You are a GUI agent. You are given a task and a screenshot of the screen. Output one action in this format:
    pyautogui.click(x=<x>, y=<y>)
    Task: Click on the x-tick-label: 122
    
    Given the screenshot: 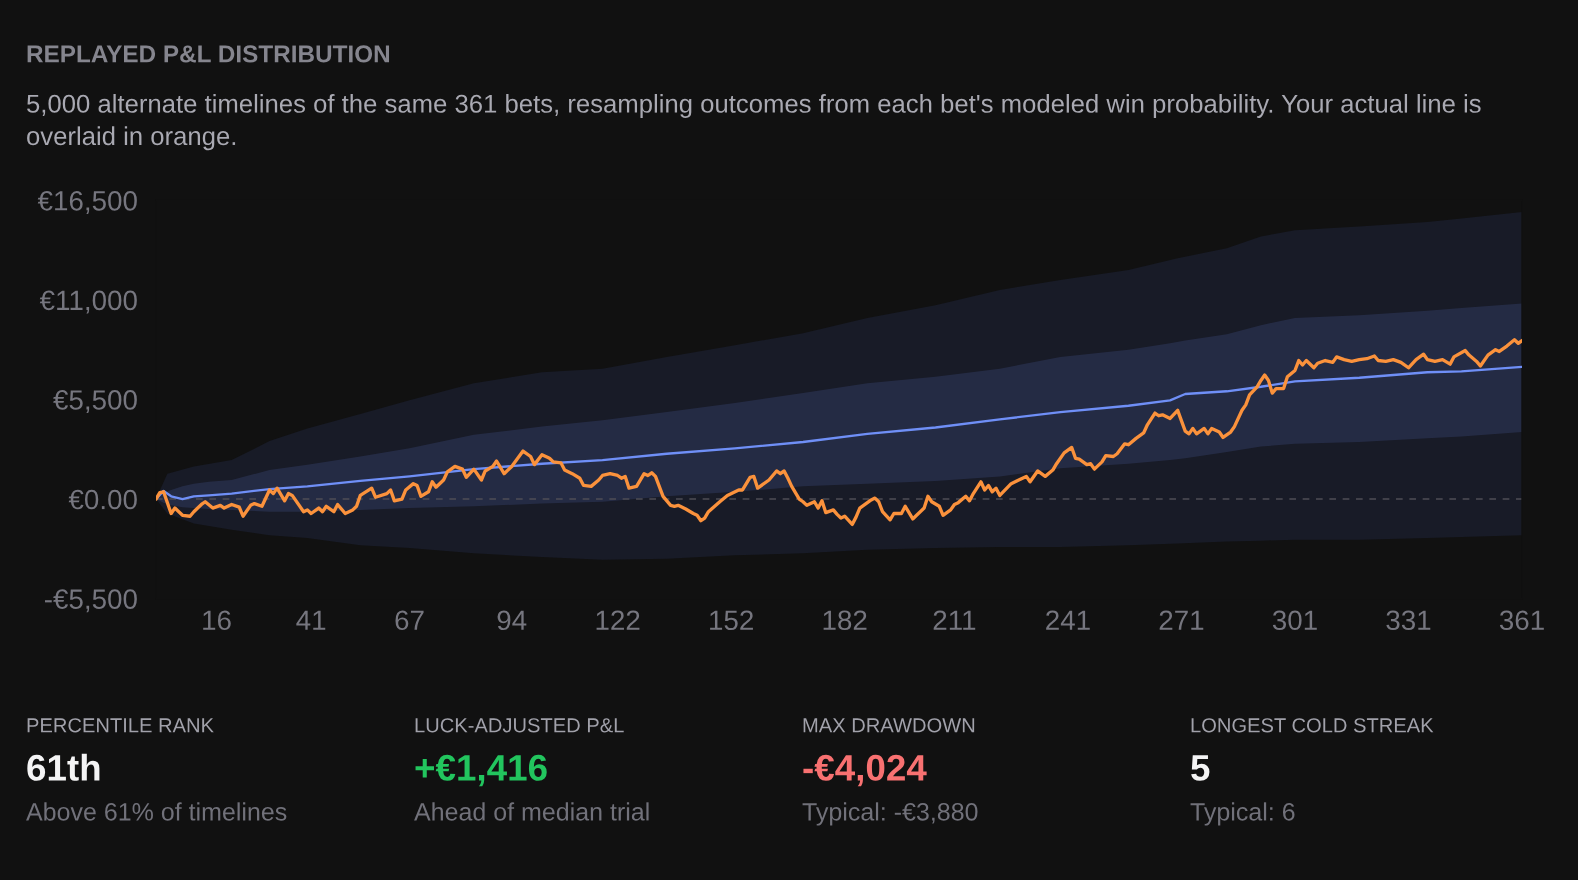 What is the action you would take?
    pyautogui.click(x=618, y=620)
    